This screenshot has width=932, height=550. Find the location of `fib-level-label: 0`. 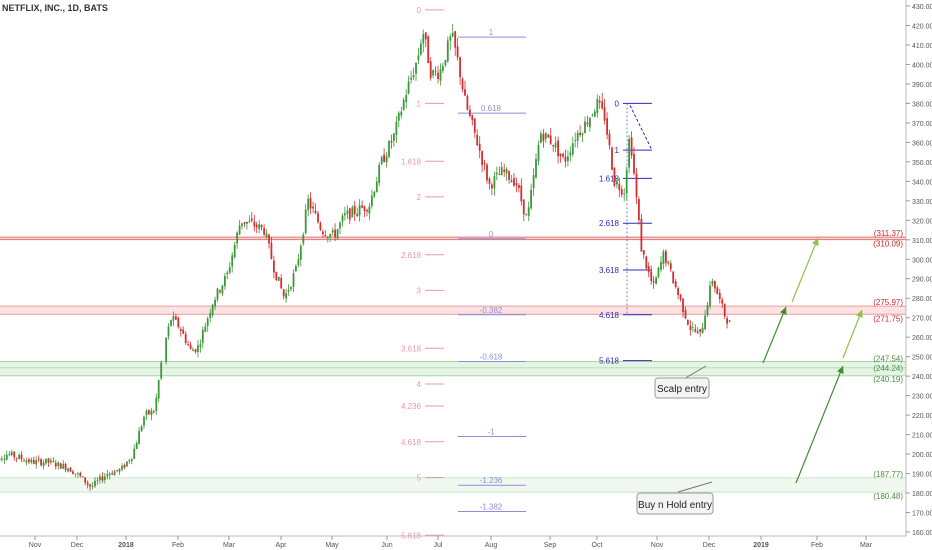

fib-level-label: 0 is located at coordinates (617, 103).